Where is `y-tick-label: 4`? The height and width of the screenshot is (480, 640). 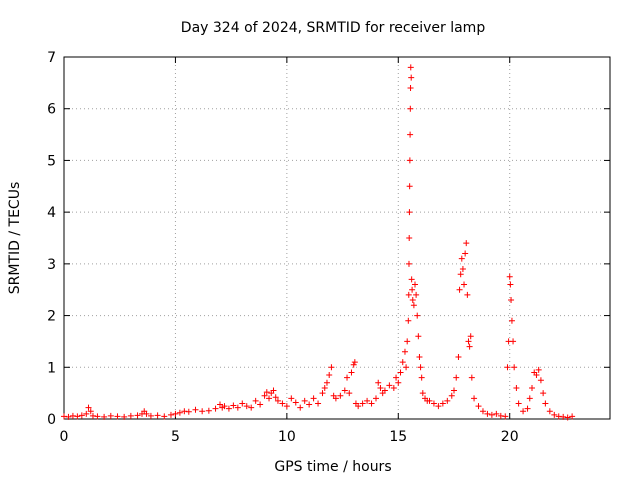 y-tick-label: 4 is located at coordinates (51, 213).